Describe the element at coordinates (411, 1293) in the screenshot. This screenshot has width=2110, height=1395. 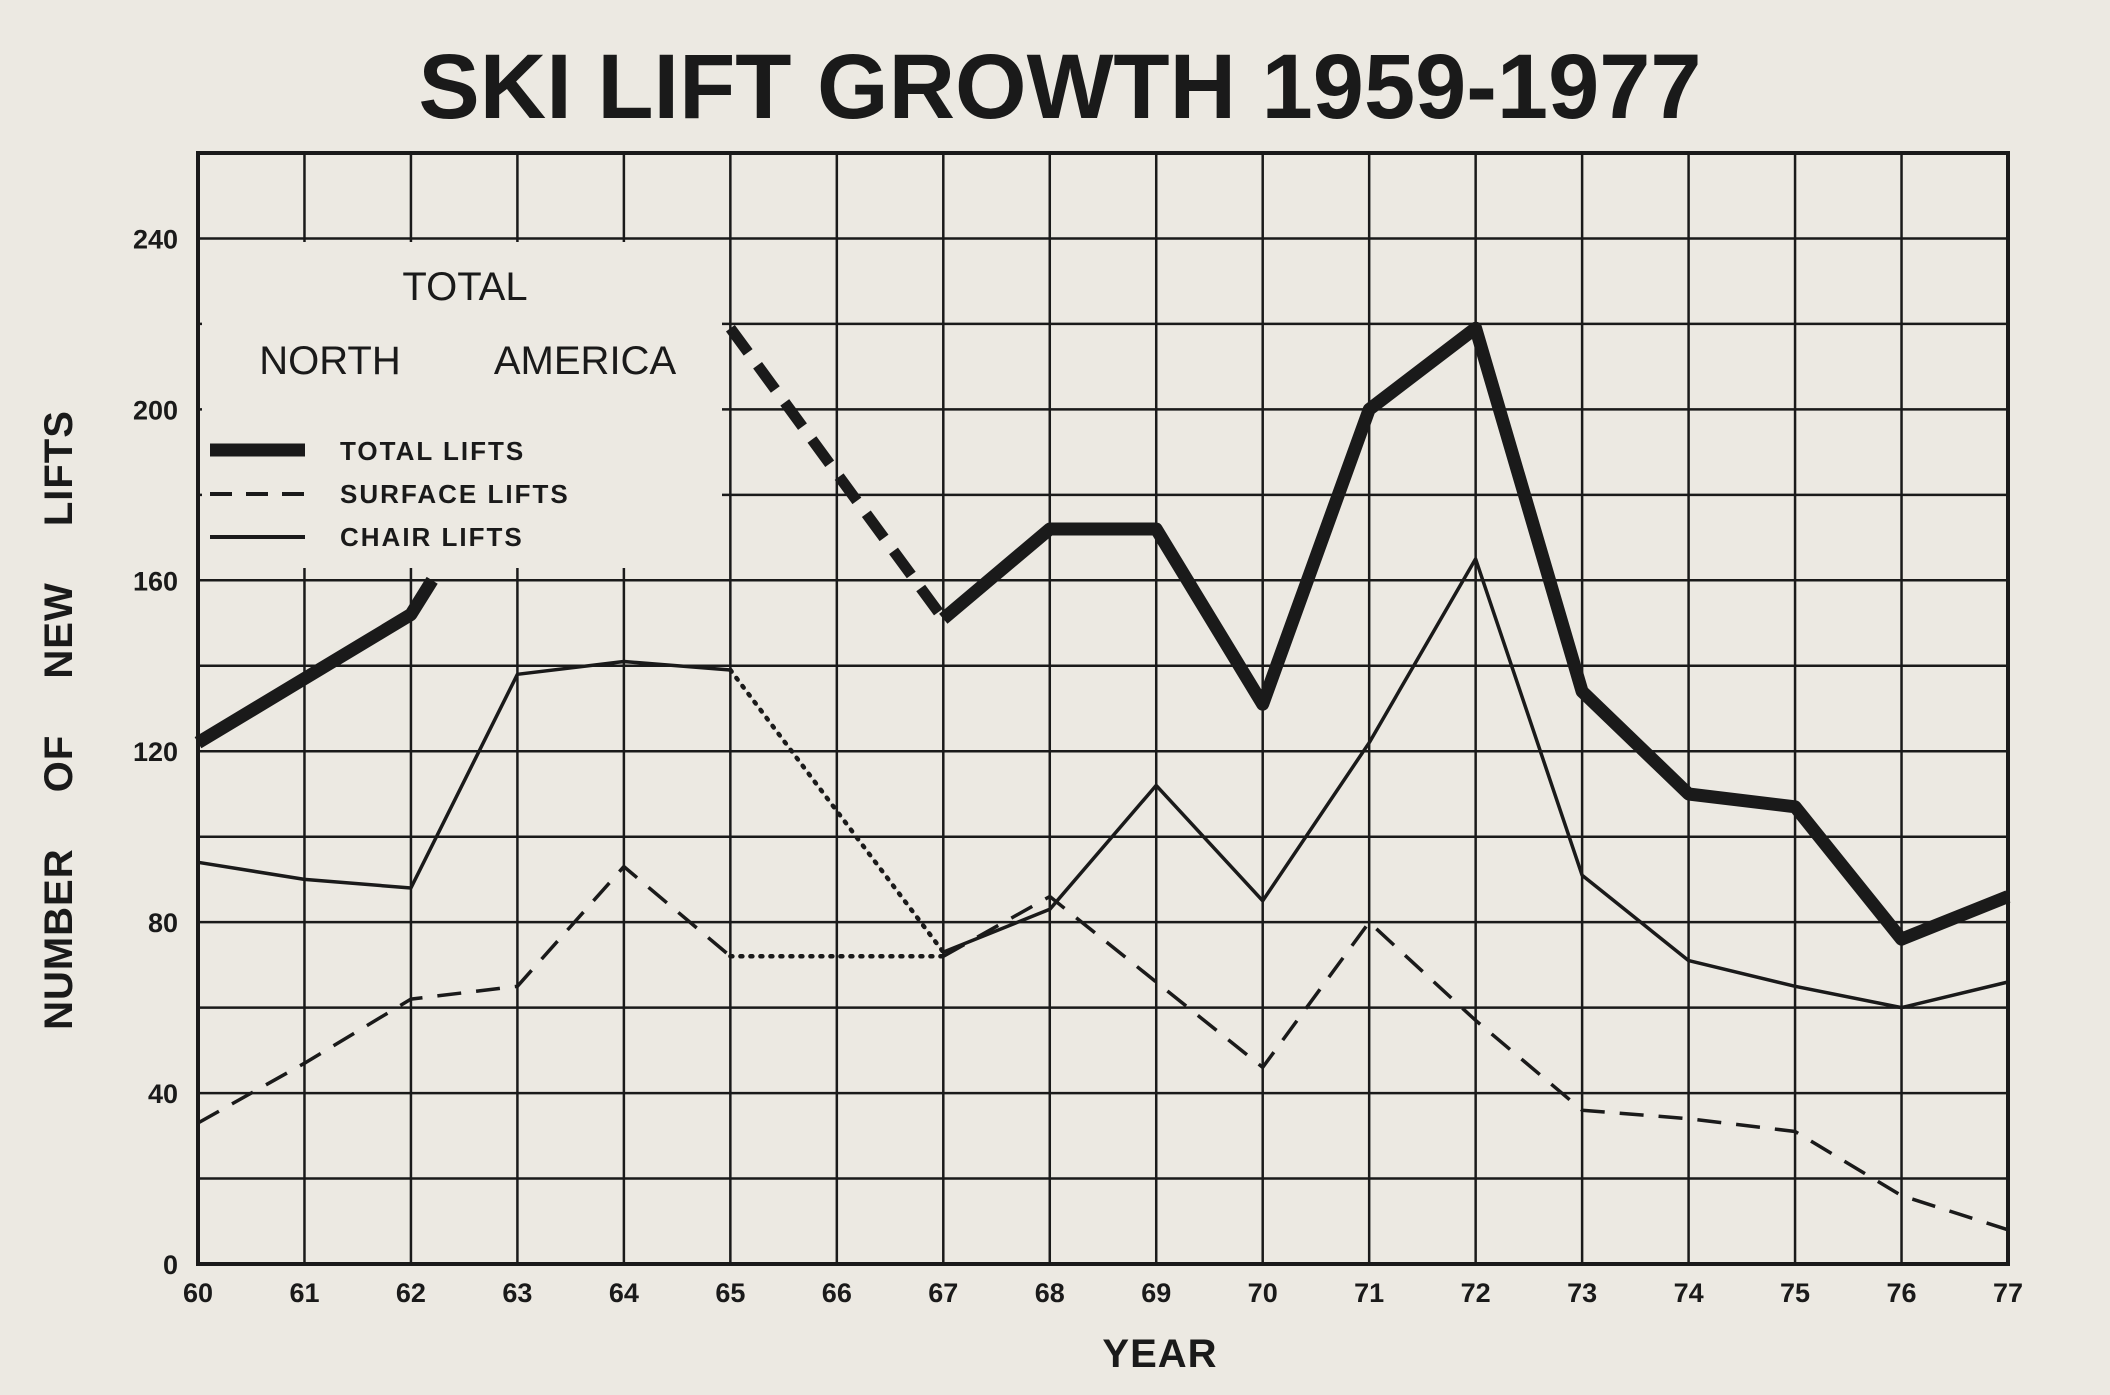
I see `x-tick-label: 62` at that location.